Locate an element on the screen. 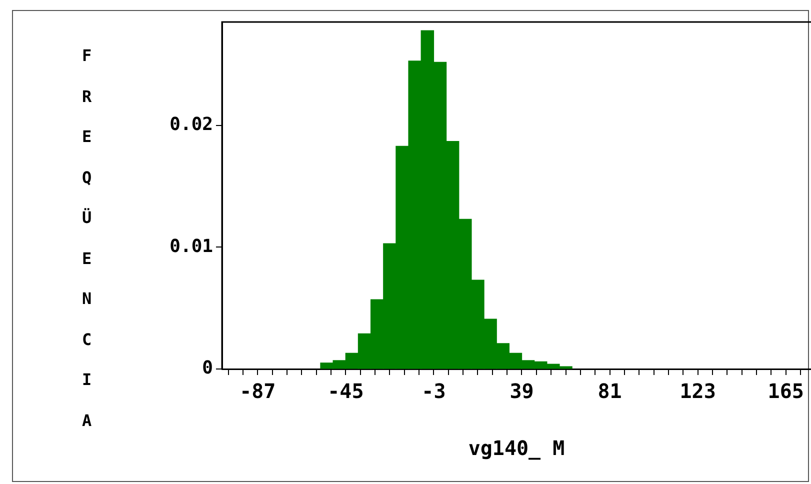  x-tick-label: -87 is located at coordinates (258, 391).